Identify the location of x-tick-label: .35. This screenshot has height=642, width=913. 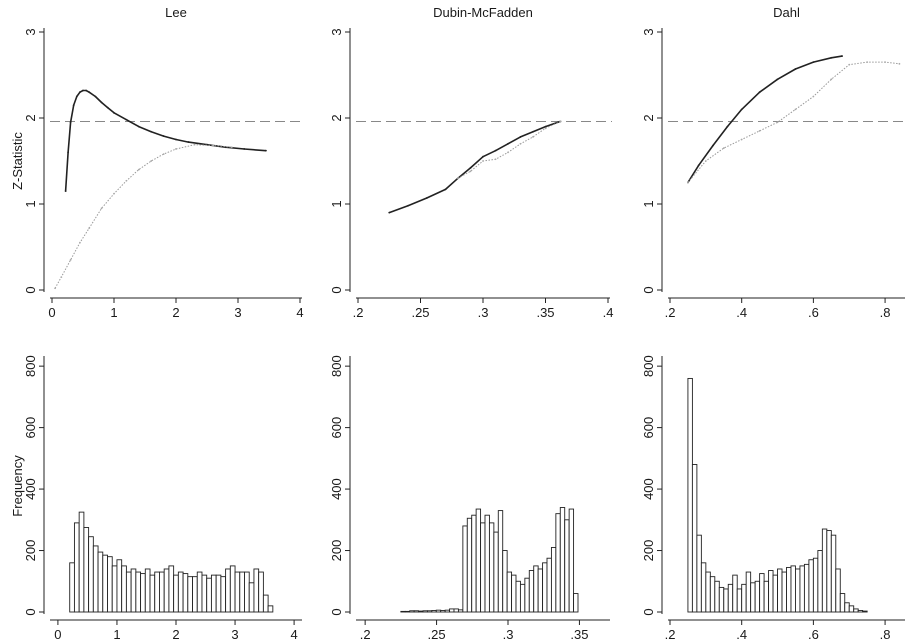
(545, 312).